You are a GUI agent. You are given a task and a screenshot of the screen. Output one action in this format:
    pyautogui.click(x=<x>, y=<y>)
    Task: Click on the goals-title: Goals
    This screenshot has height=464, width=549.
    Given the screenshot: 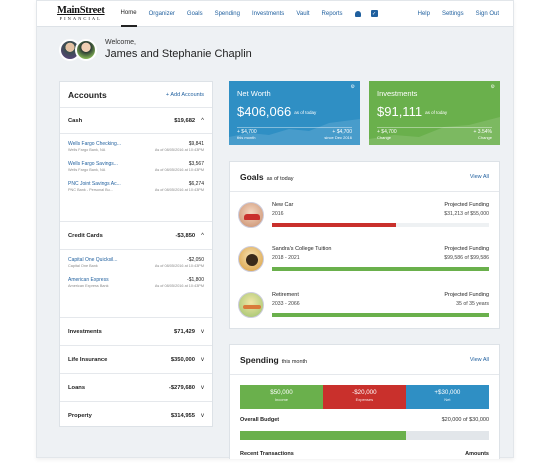 What is the action you would take?
    pyautogui.click(x=252, y=176)
    